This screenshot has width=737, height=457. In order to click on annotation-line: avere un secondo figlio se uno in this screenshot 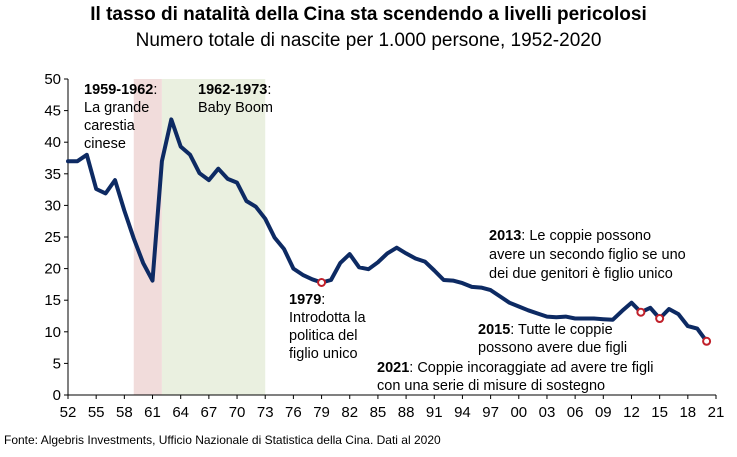, I will do `click(587, 255)`.